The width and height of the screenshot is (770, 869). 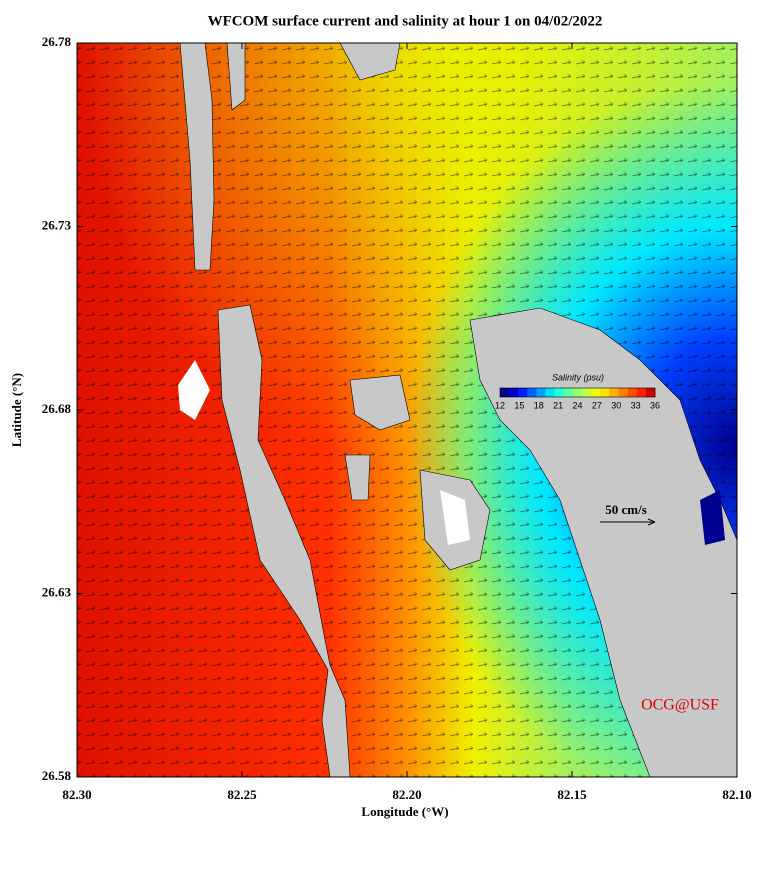 What do you see at coordinates (558, 405) in the screenshot?
I see `colorbar-tick-label: 21` at bounding box center [558, 405].